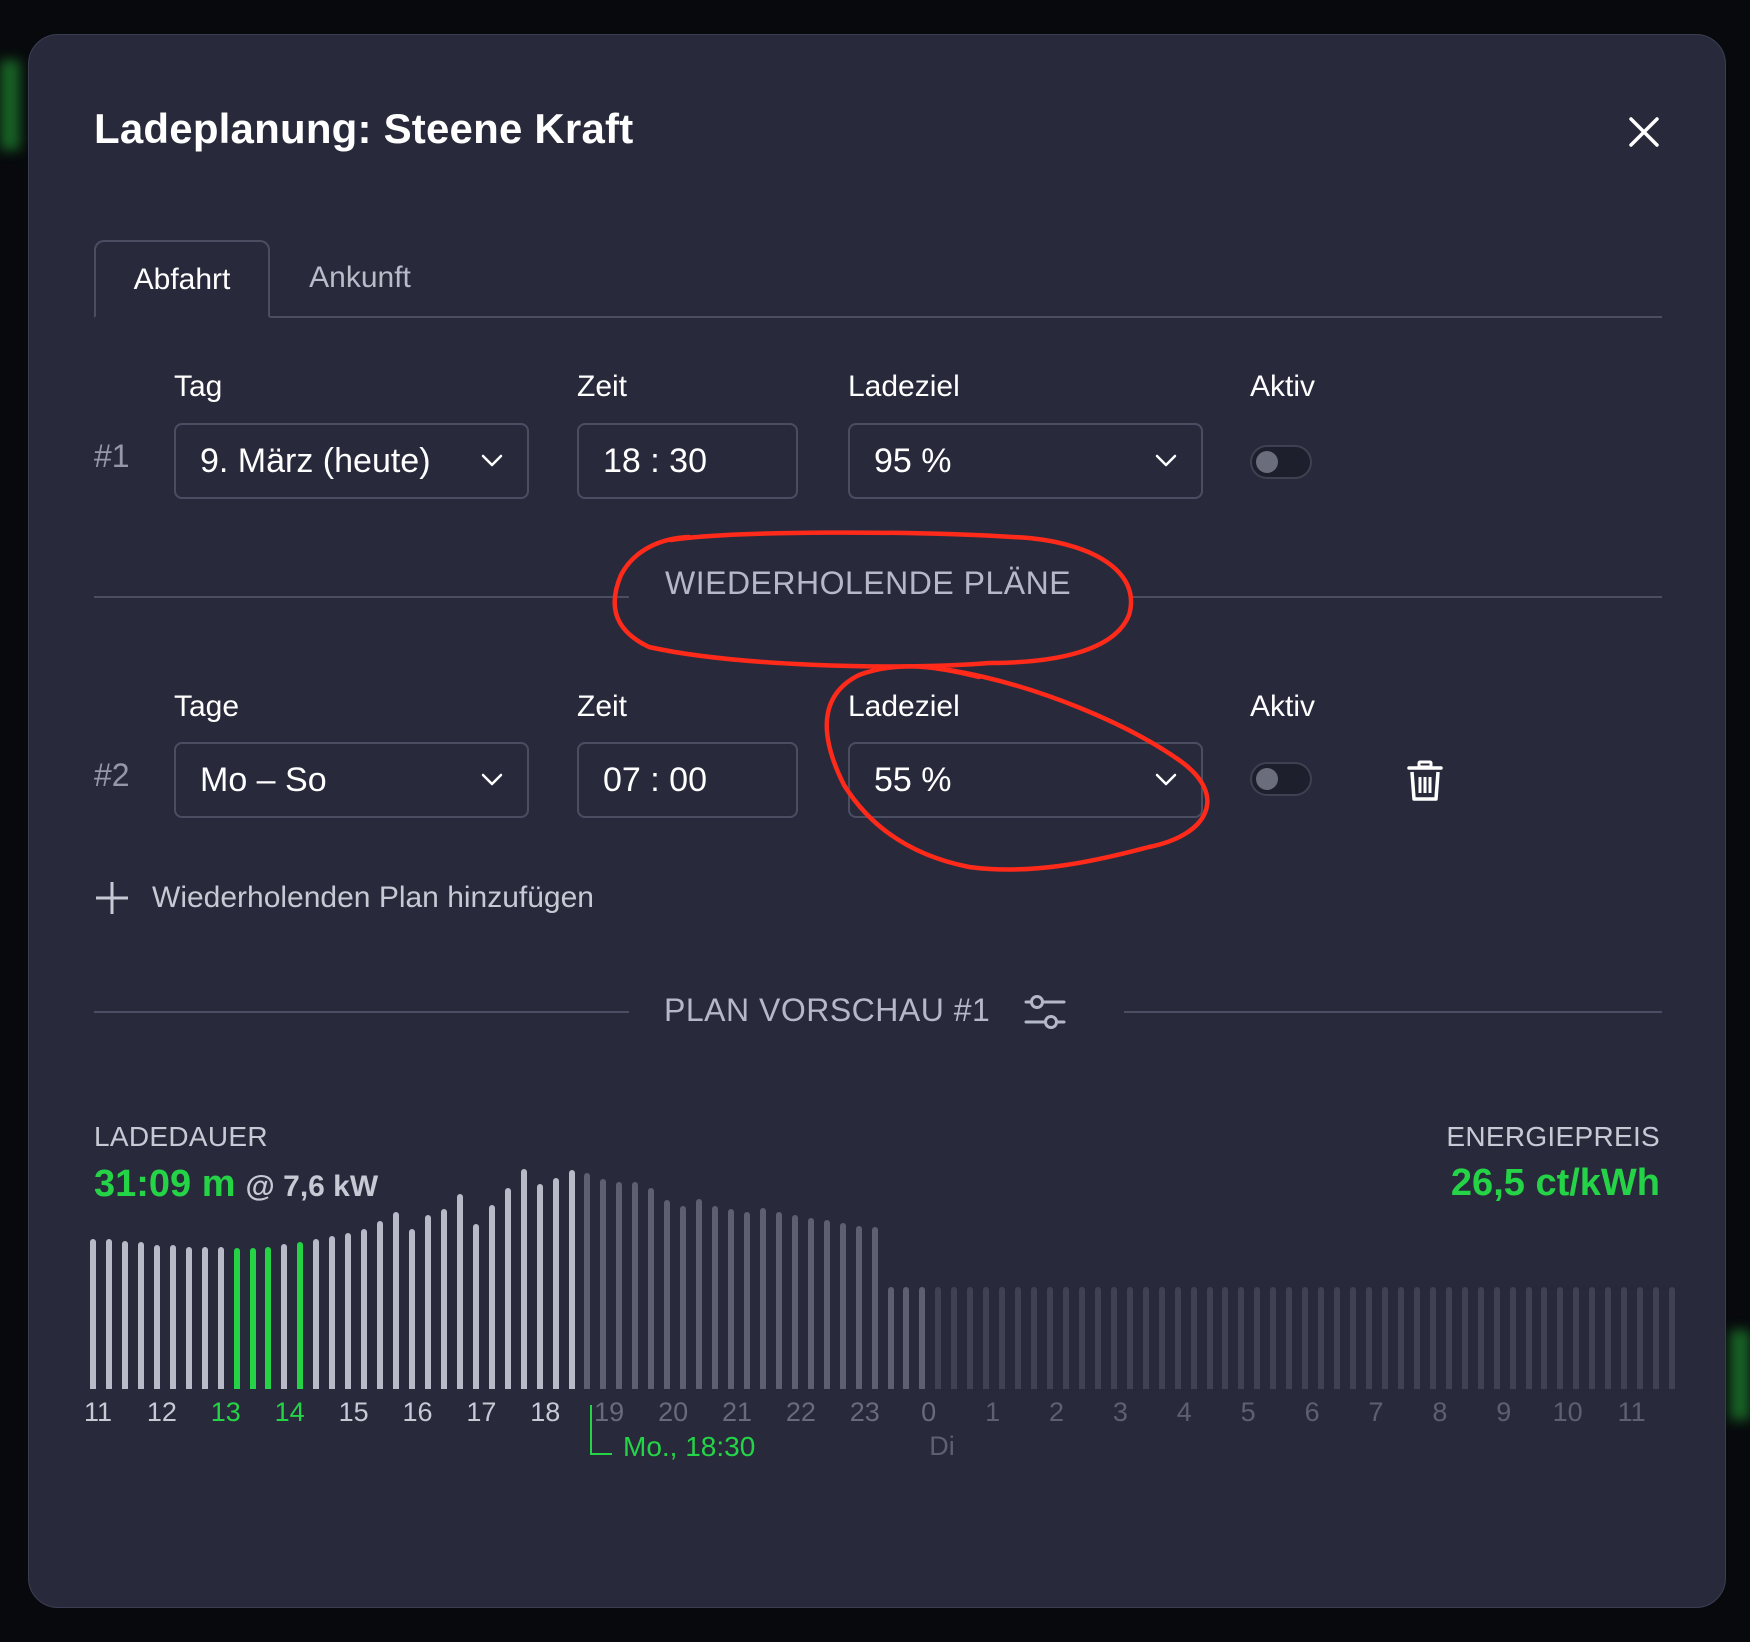 Image resolution: width=1750 pixels, height=1642 pixels. I want to click on x-tick-label: 12, so click(161, 1412).